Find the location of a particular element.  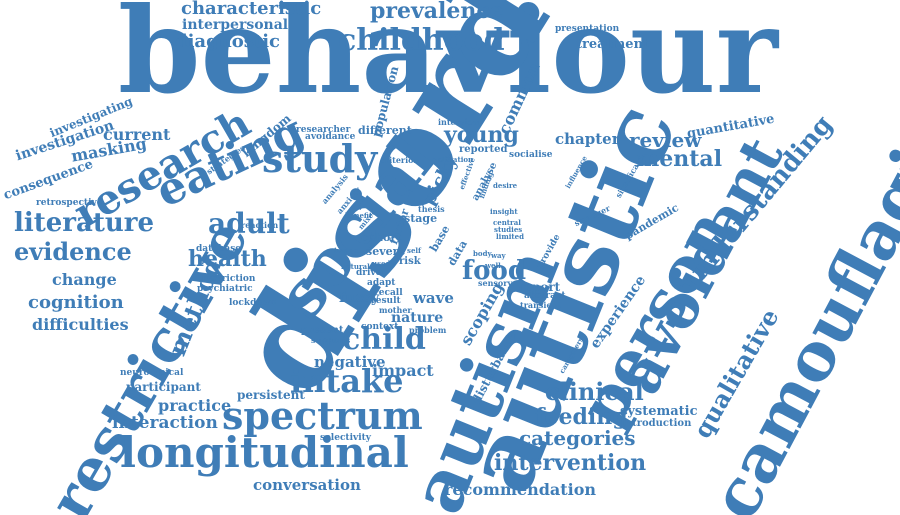

word-mental: mental is located at coordinates (679, 159).